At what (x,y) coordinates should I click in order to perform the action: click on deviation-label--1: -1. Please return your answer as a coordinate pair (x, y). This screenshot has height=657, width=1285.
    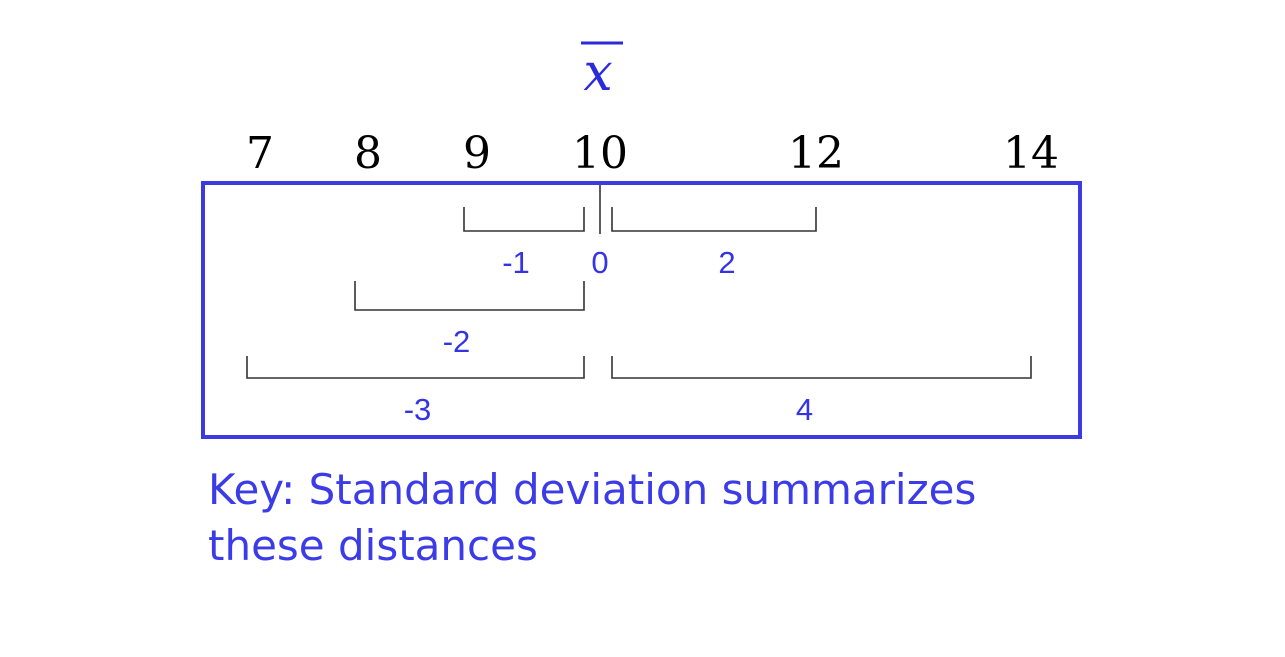
    Looking at the image, I should click on (516, 262).